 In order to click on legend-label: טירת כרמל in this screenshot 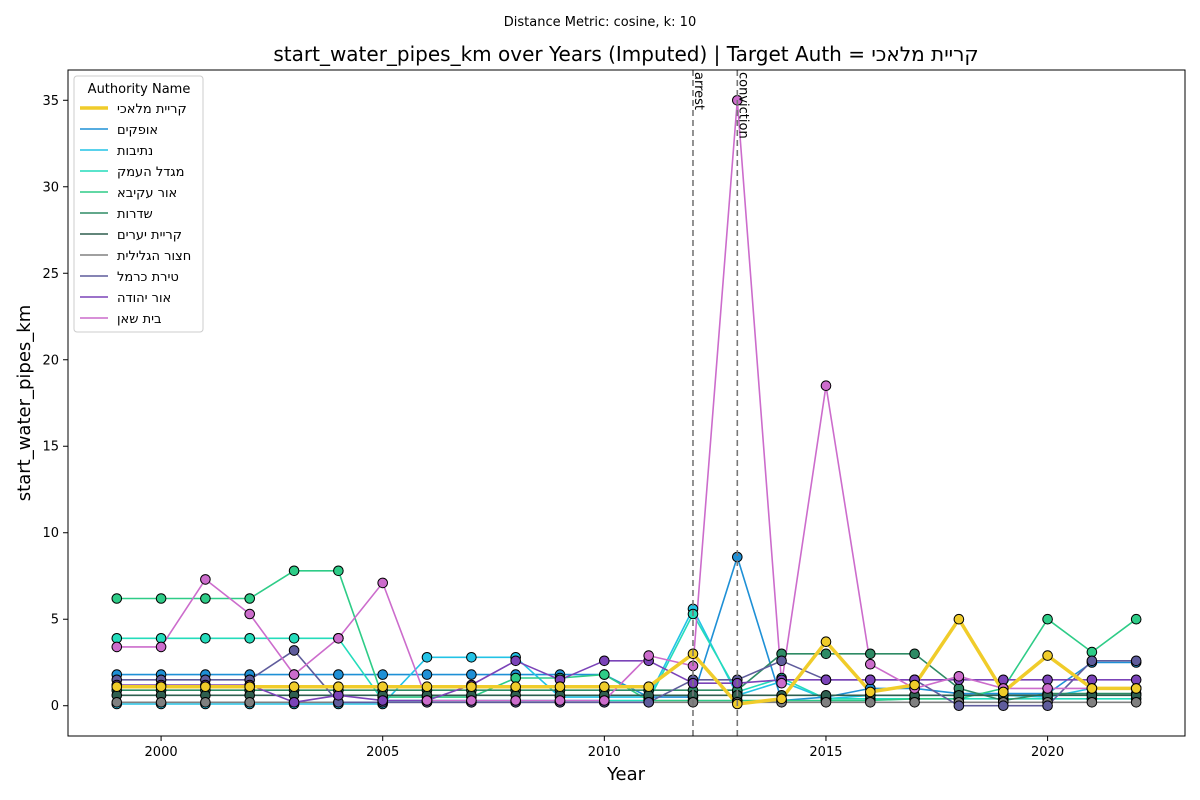, I will do `click(148, 277)`.